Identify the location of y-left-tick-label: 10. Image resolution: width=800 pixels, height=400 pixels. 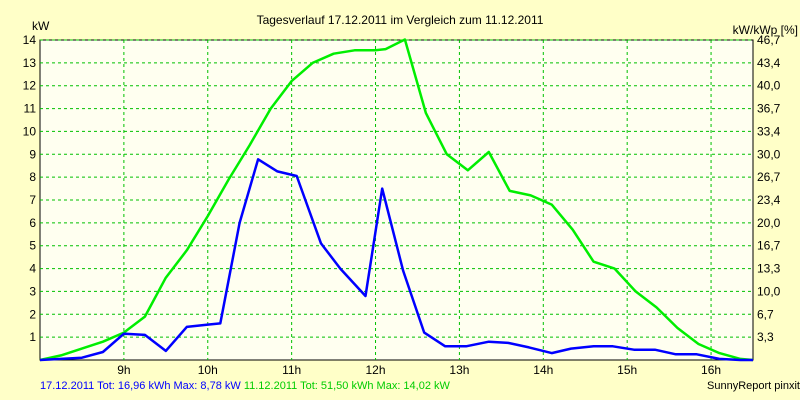
(30, 131).